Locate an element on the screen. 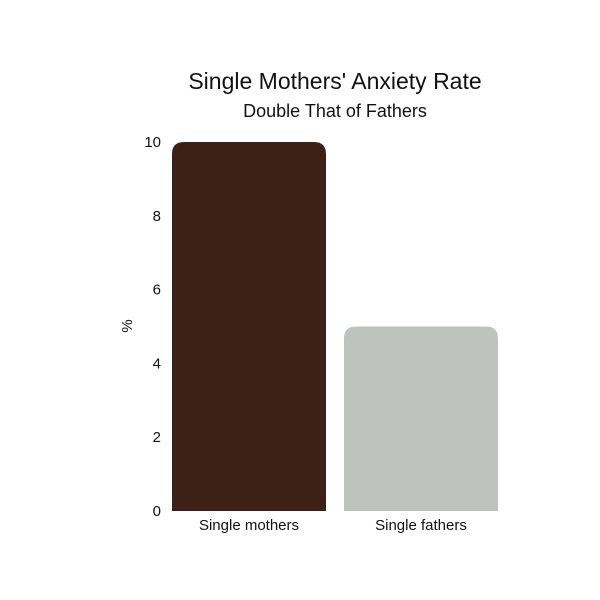  bar-single-fathers is located at coordinates (421, 418).